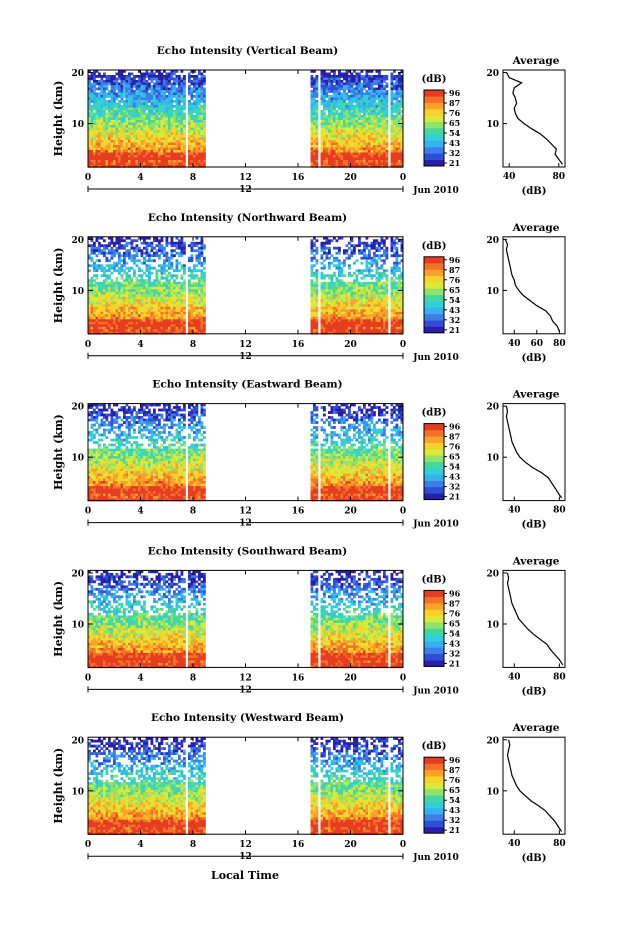 The image size is (618, 929). Describe the element at coordinates (454, 790) in the screenshot. I see `colorbar-tick-label: 65` at that location.